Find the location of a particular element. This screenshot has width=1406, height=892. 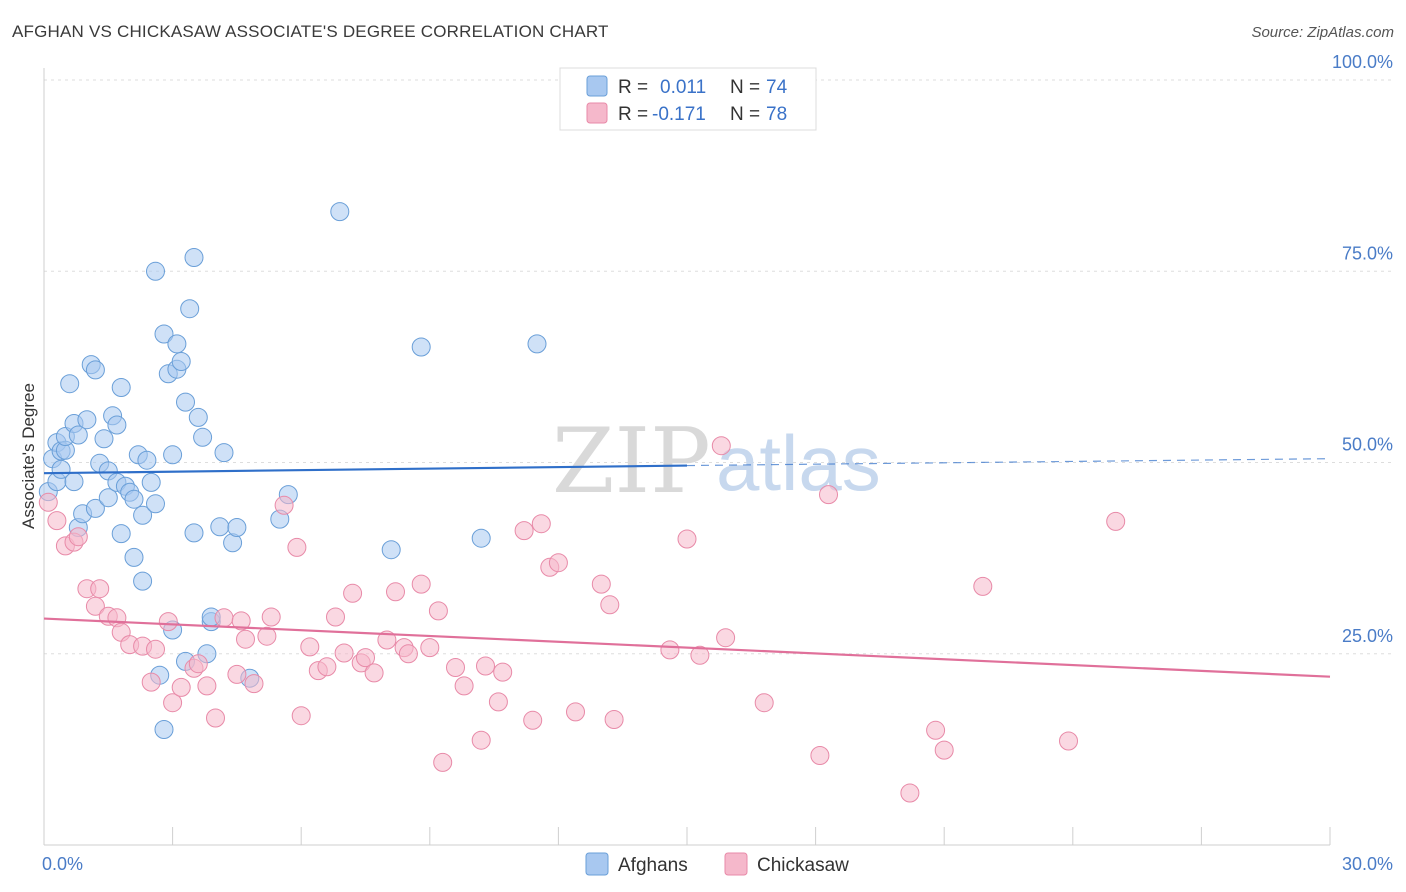

afghans-trend-extension is located at coordinates (1008, 462).